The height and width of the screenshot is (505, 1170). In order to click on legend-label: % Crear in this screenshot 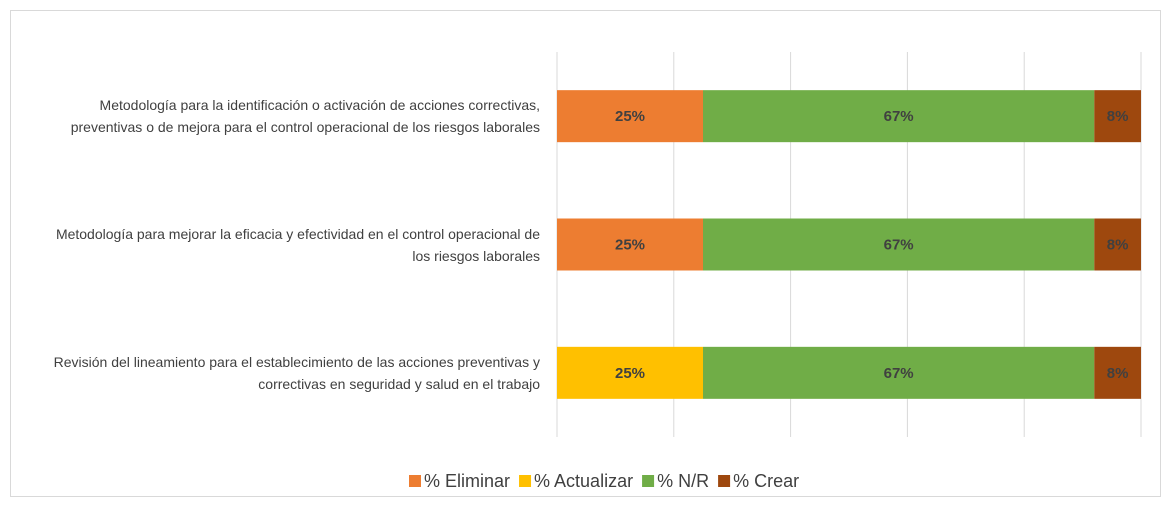, I will do `click(766, 481)`.